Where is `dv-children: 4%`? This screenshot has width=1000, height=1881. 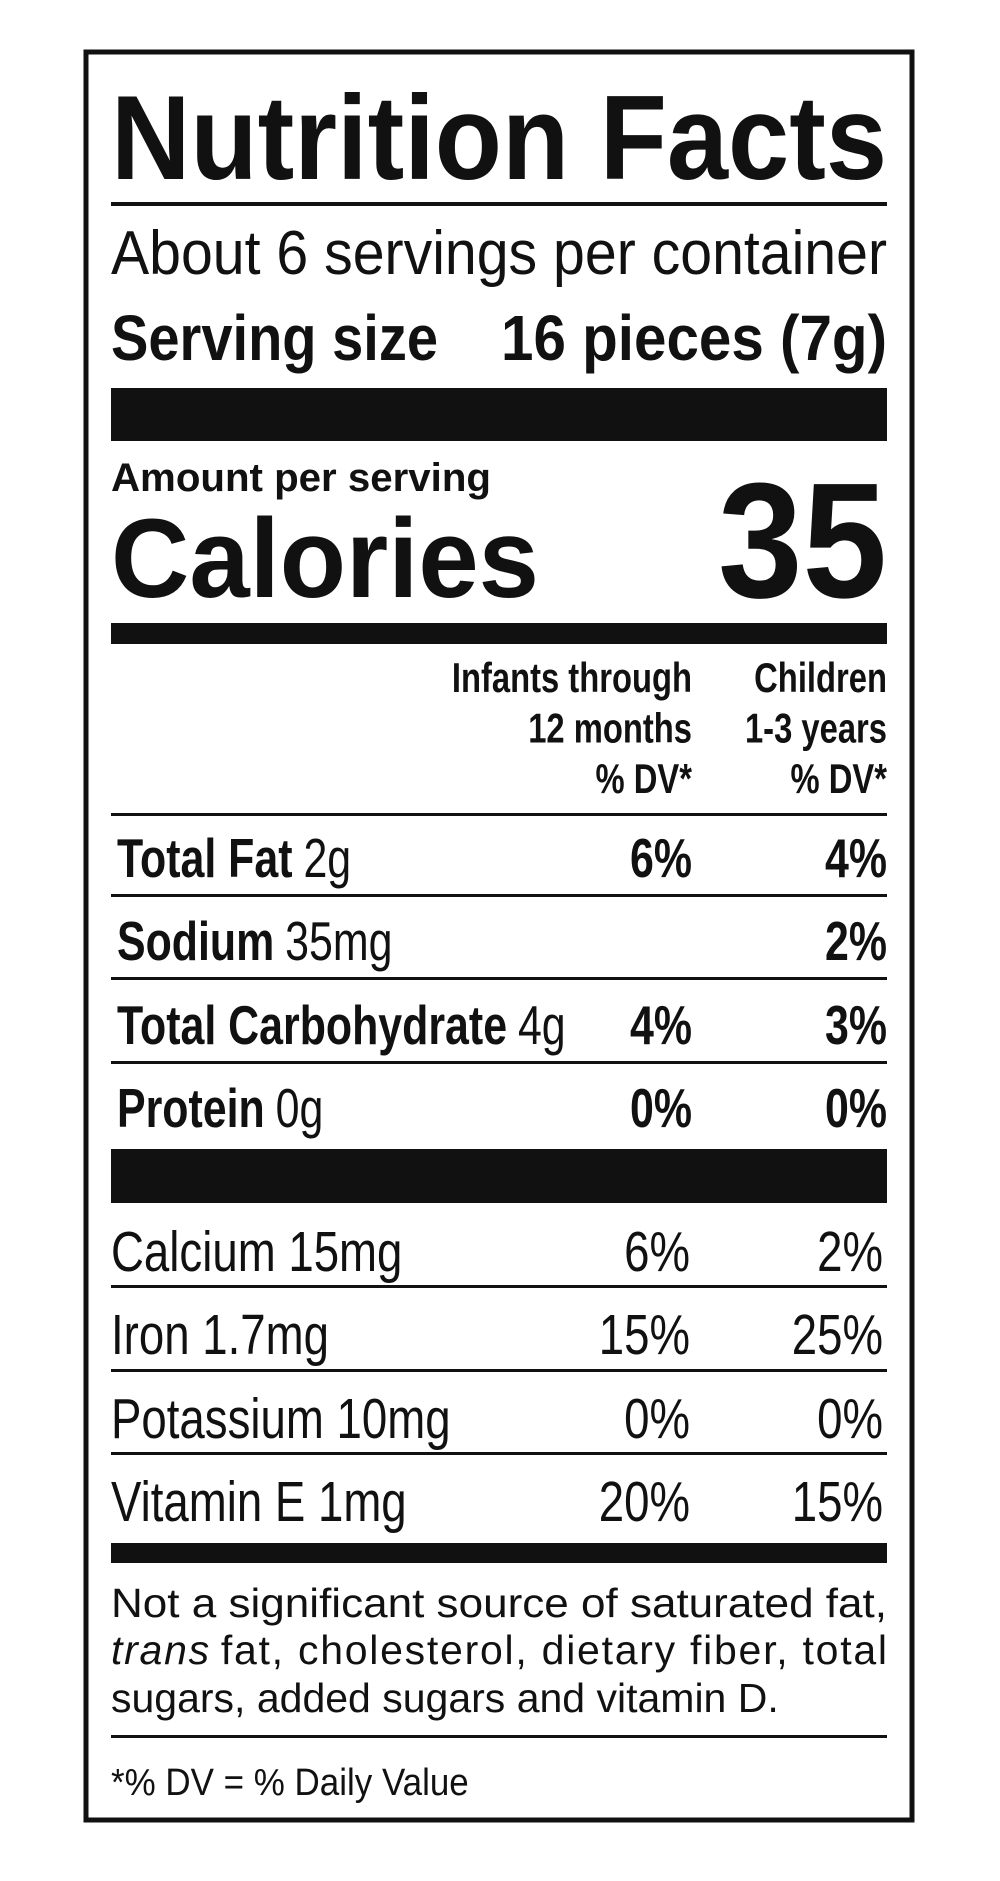
dv-children: 4% is located at coordinates (856, 858).